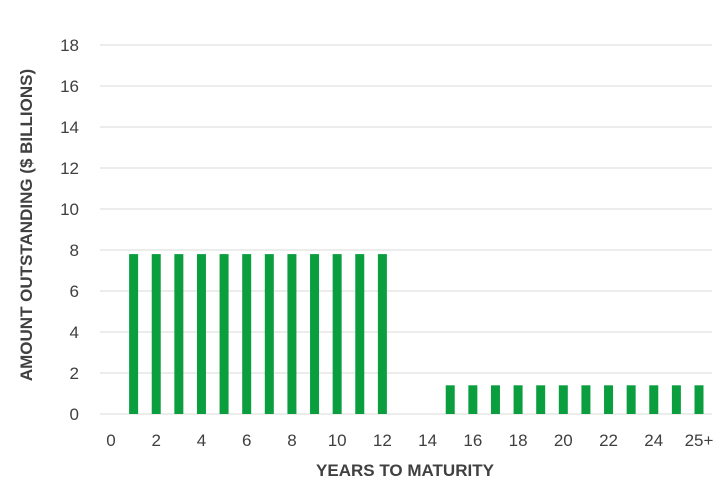 The width and height of the screenshot is (724, 482). Describe the element at coordinates (653, 440) in the screenshot. I see `x-tick-label: 24` at that location.